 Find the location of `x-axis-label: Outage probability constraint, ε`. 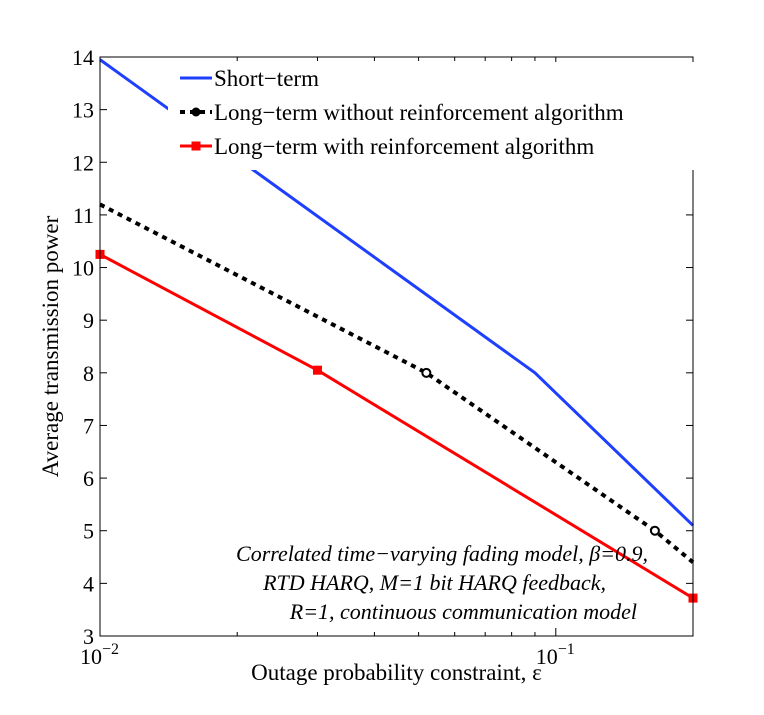

x-axis-label: Outage probability constraint, ε is located at coordinates (396, 672).